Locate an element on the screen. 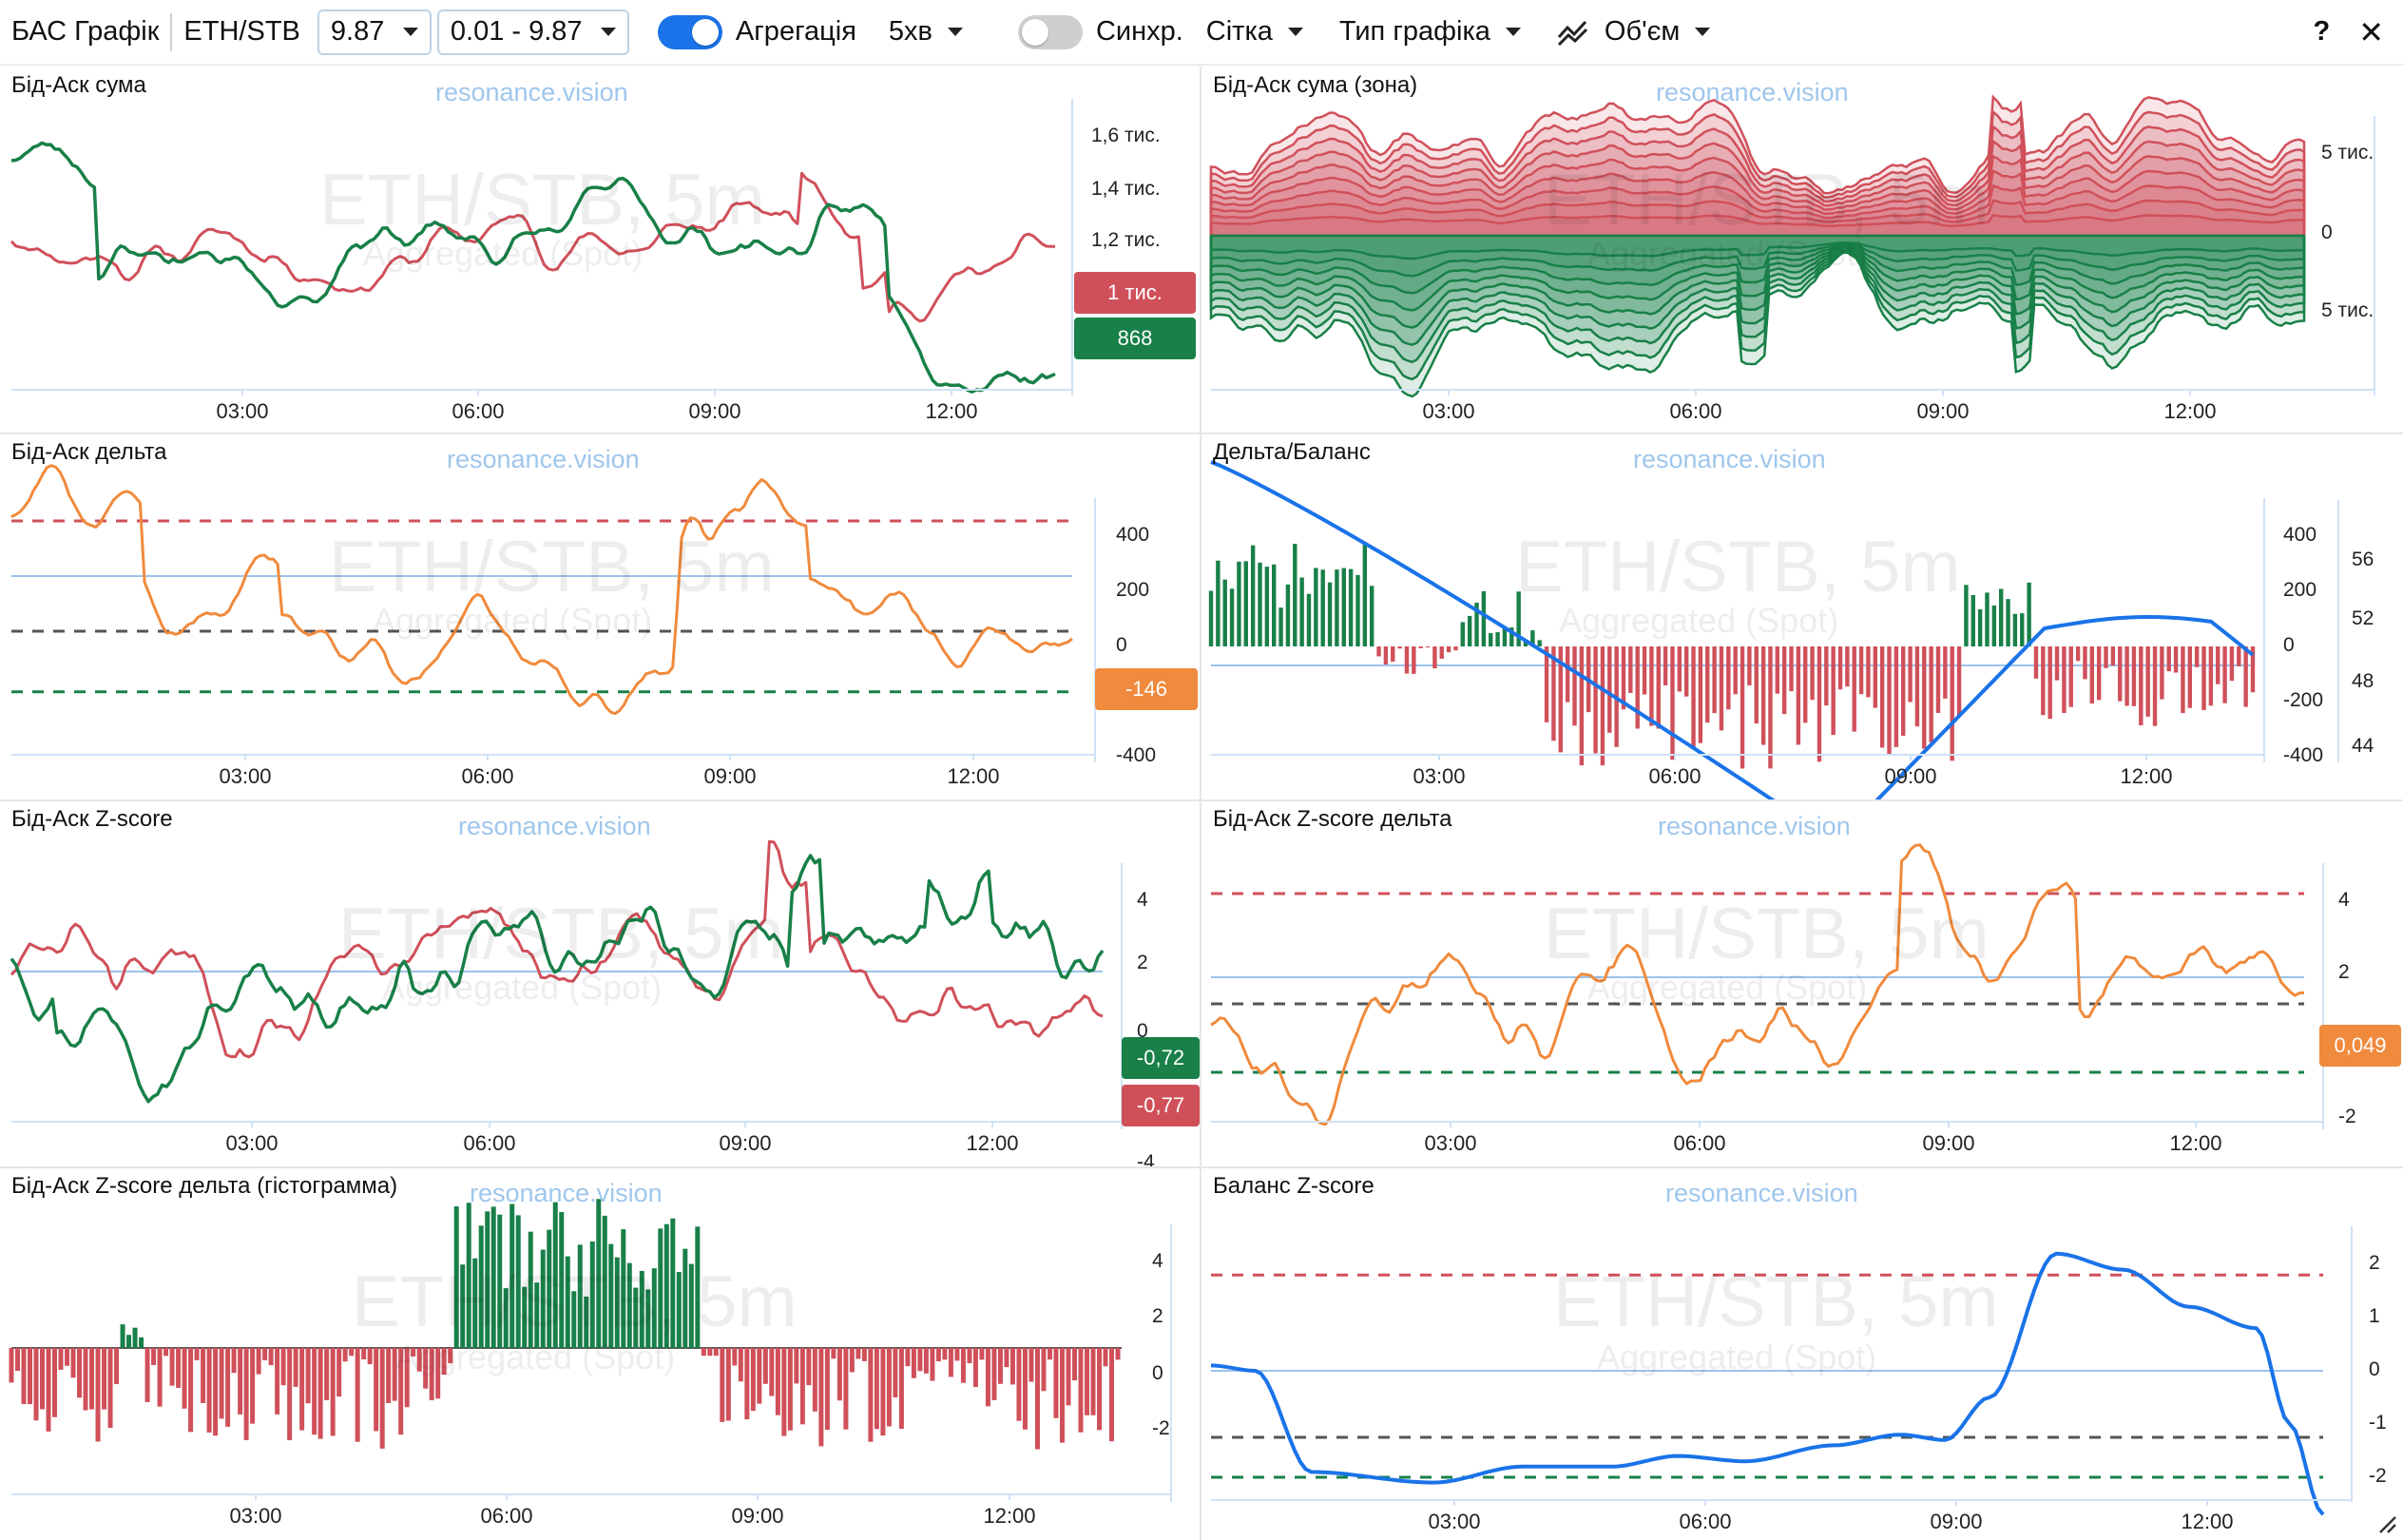  range-select: 0.01 - 9.87 is located at coordinates (532, 32).